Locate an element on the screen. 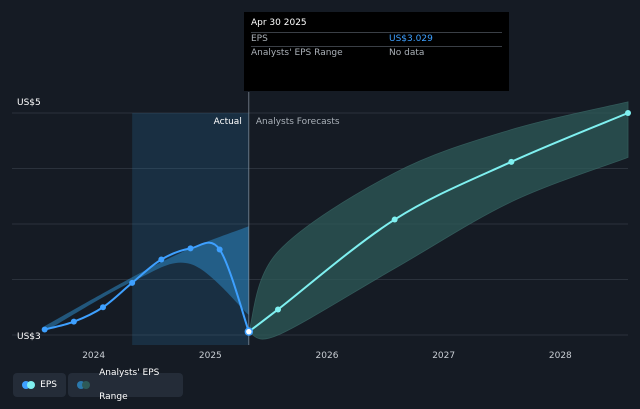 The image size is (640, 409). eps-dots-icon is located at coordinates (28, 385).